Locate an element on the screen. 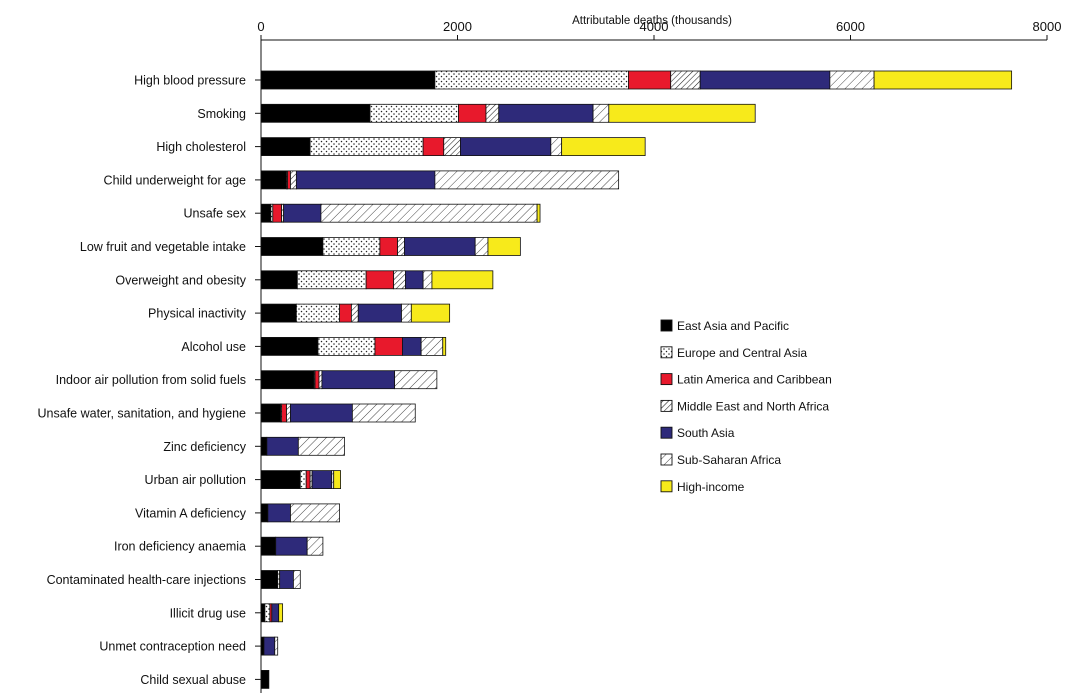  x-axis-title: Attributable deaths (thousands) is located at coordinates (652, 21).